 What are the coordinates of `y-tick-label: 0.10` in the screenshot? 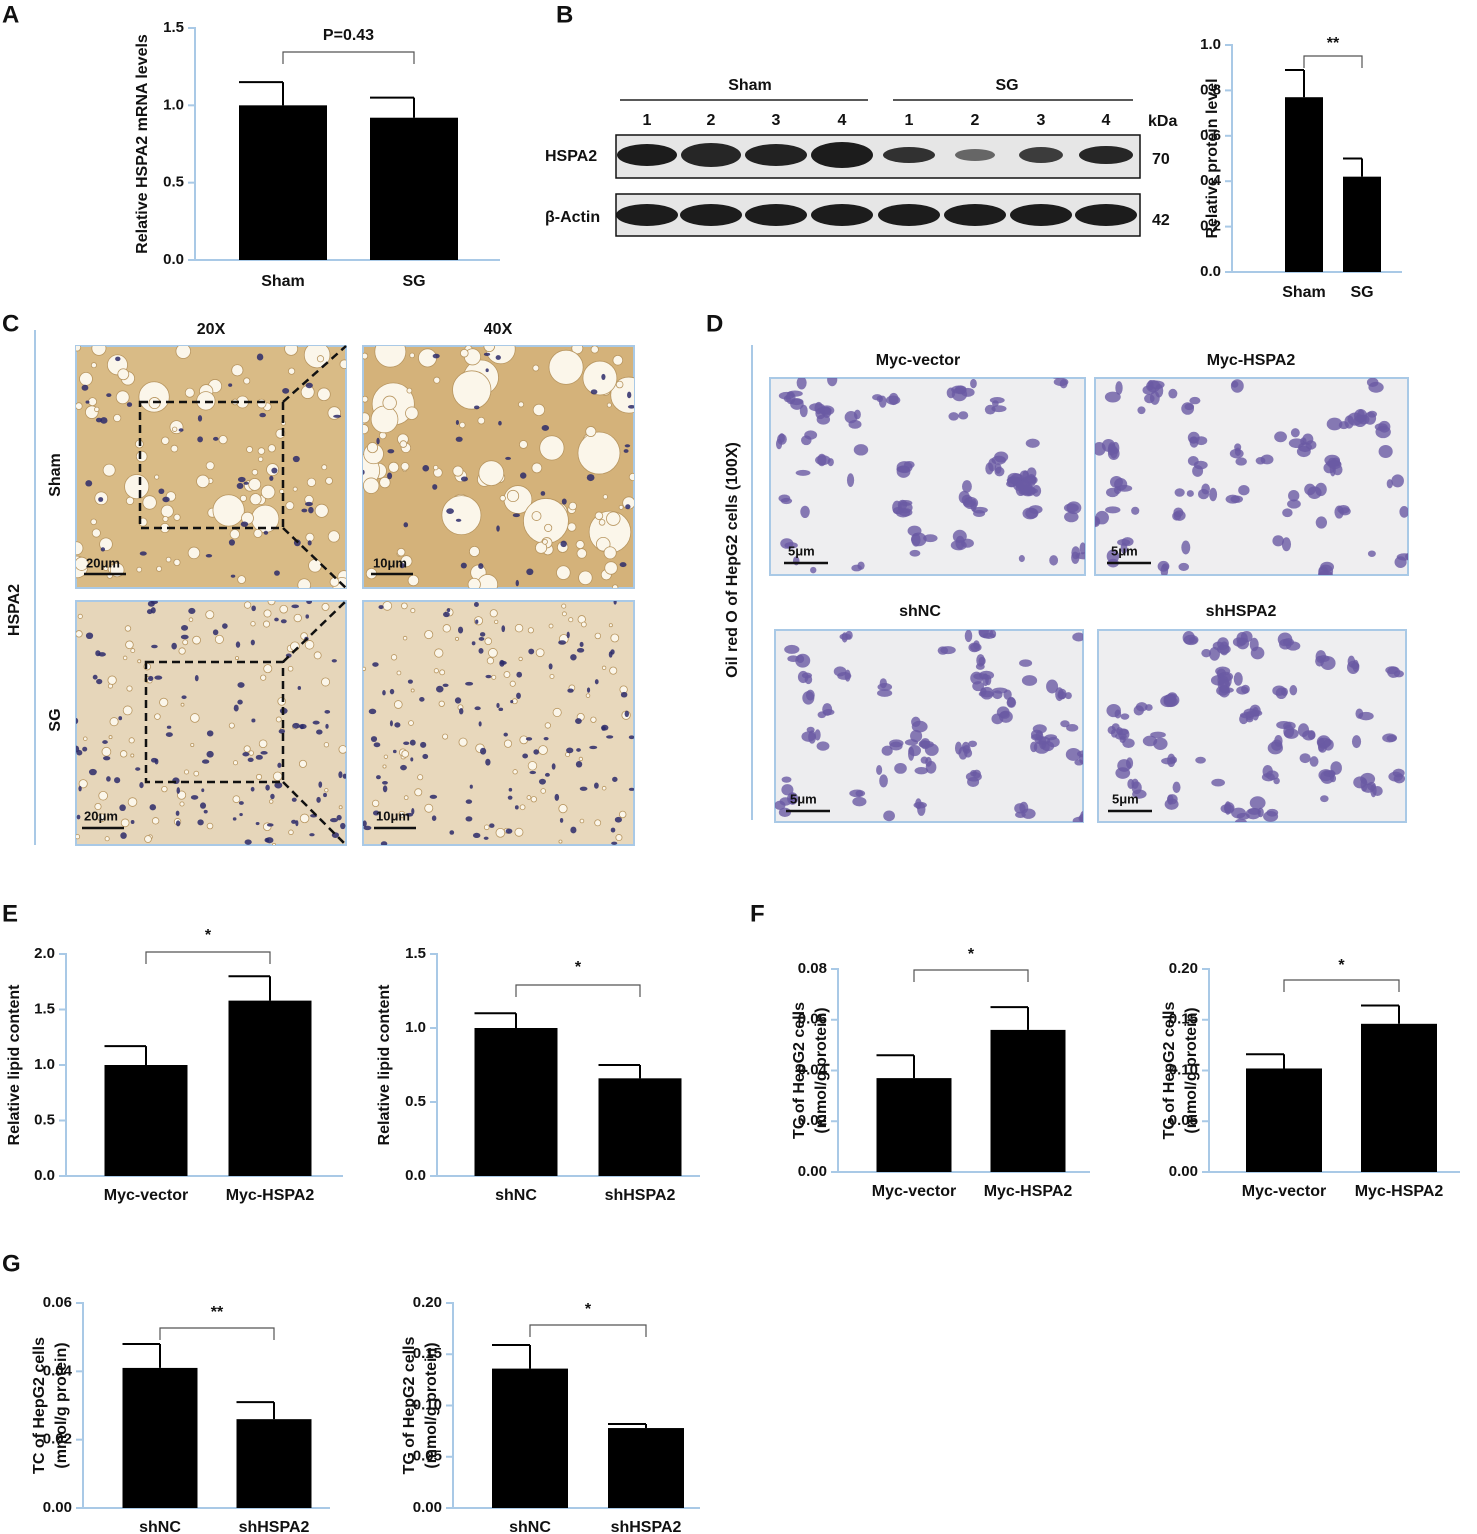 It's located at (427, 1404).